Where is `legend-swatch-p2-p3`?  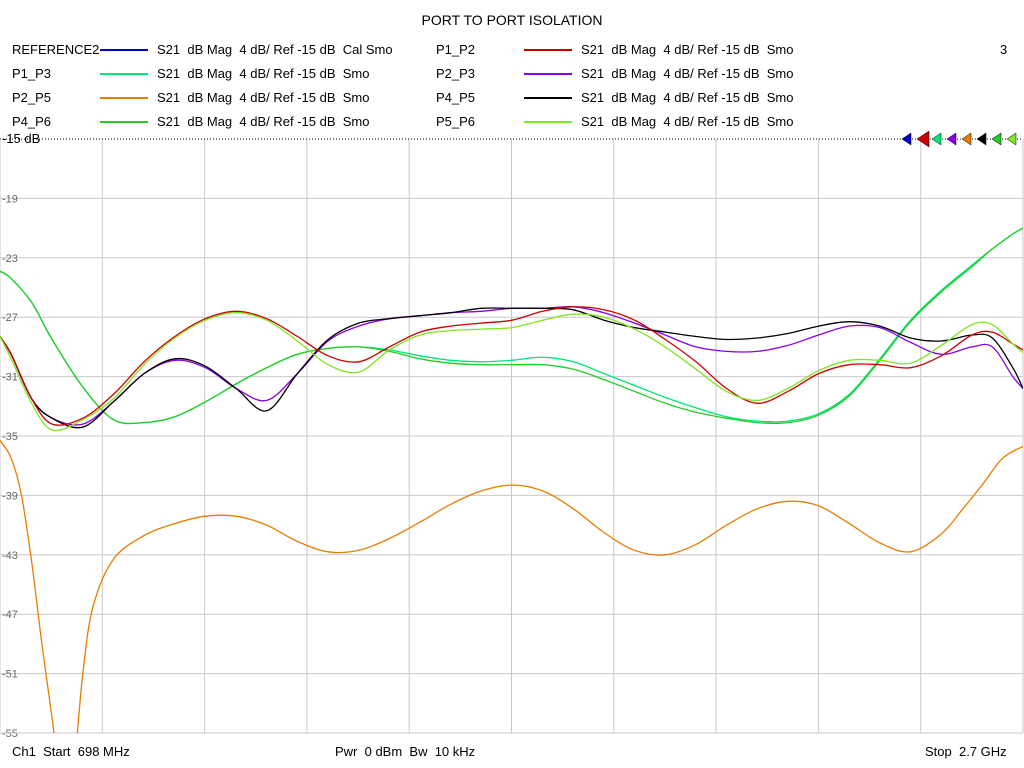 legend-swatch-p2-p3 is located at coordinates (548, 74).